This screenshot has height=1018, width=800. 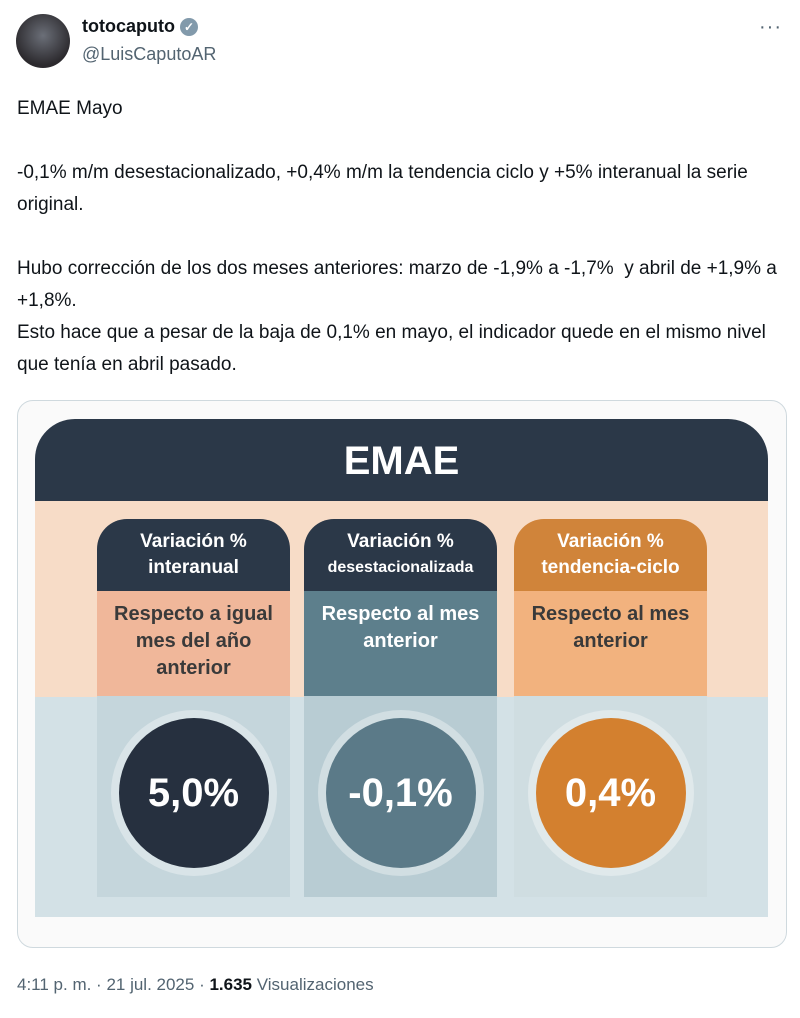 I want to click on views-count: 1.635, so click(x=231, y=984).